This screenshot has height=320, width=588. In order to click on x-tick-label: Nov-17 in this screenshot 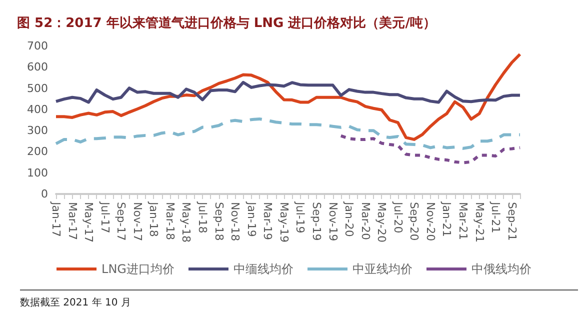, I will do `click(137, 222)`.